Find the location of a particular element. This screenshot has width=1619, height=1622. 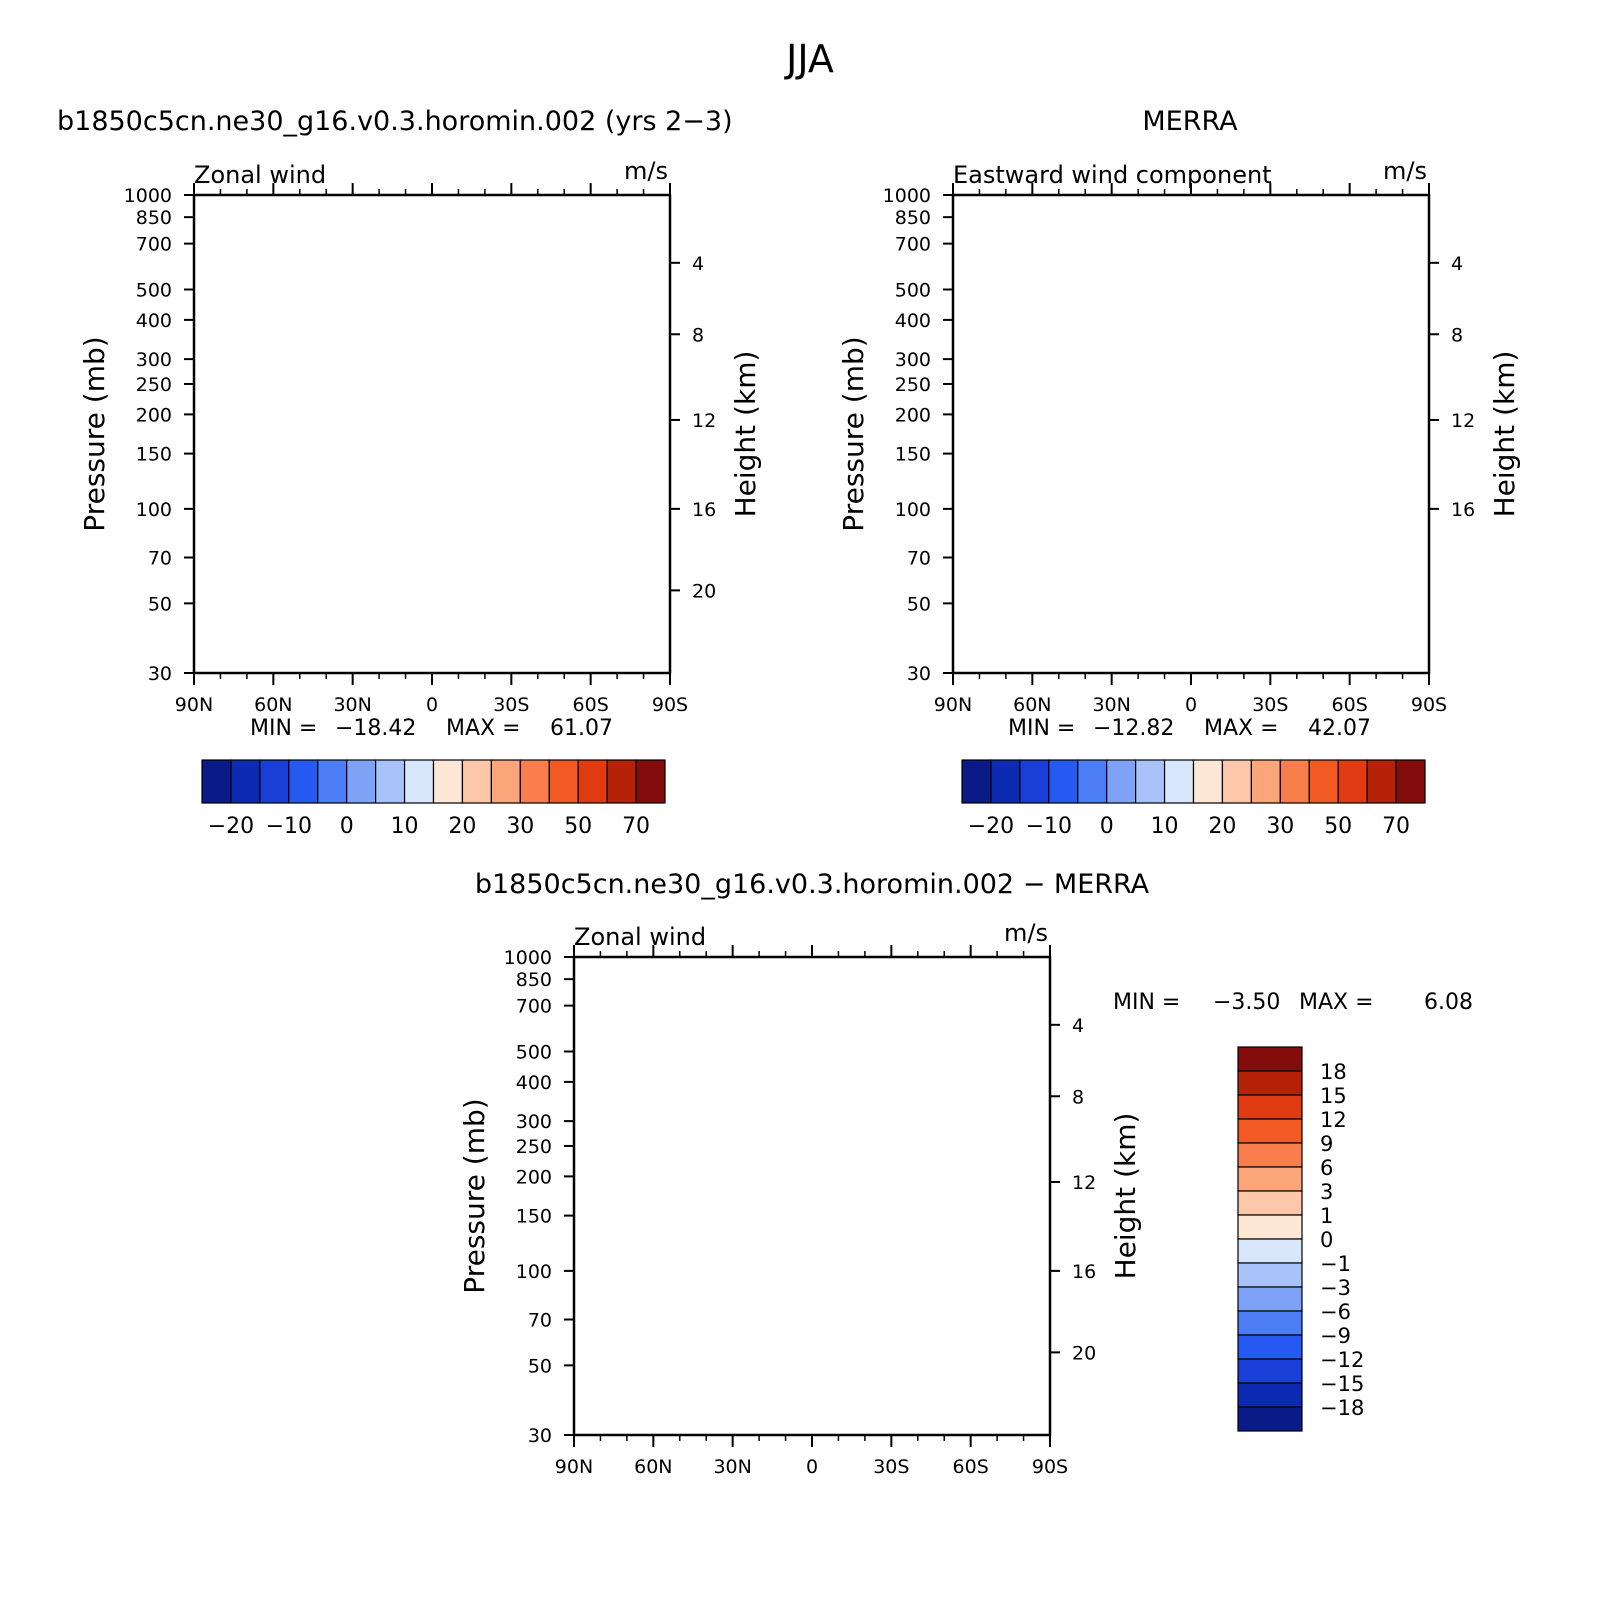

height-axis-label: Height (km) is located at coordinates (745, 434).